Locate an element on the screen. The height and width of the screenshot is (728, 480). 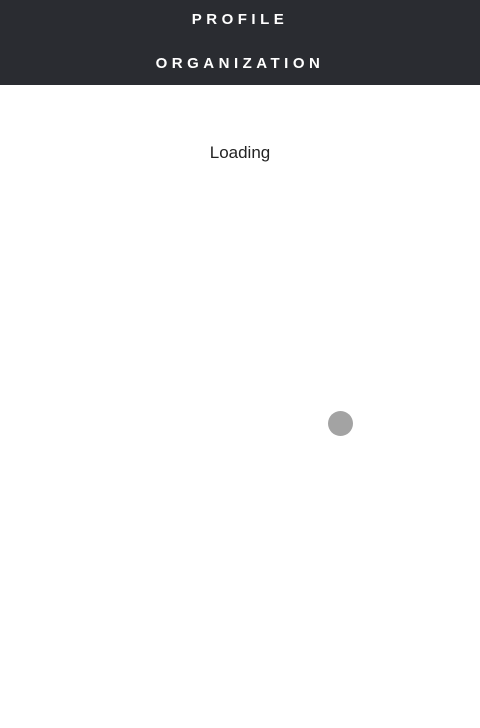
top-navigation-bar: PROFILE ORGANIZATION is located at coordinates (240, 42).